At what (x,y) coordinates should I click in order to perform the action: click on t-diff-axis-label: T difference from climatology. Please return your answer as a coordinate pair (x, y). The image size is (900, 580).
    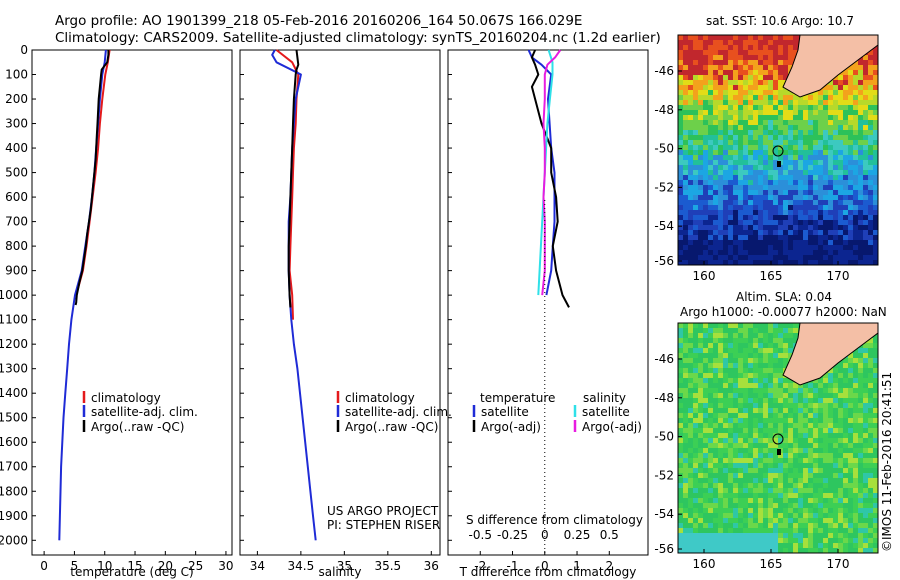
    Looking at the image, I should click on (548, 572).